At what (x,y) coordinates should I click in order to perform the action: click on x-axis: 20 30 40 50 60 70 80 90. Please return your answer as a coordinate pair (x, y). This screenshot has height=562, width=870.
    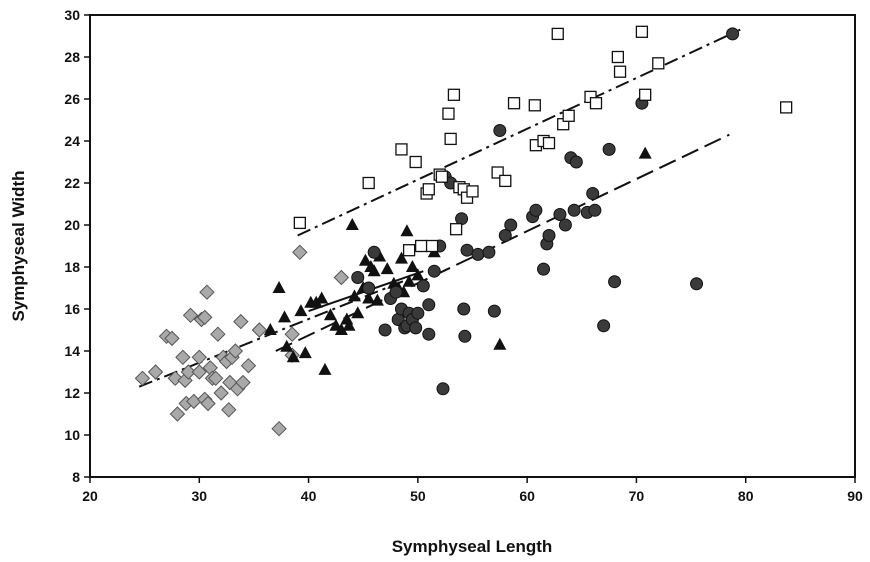
    Looking at the image, I should click on (472, 490).